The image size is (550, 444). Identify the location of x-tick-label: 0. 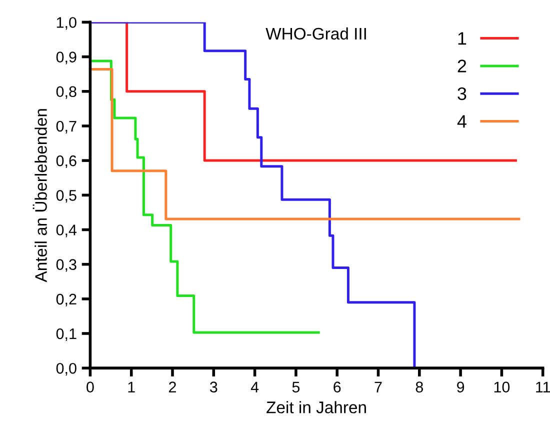
(90, 387).